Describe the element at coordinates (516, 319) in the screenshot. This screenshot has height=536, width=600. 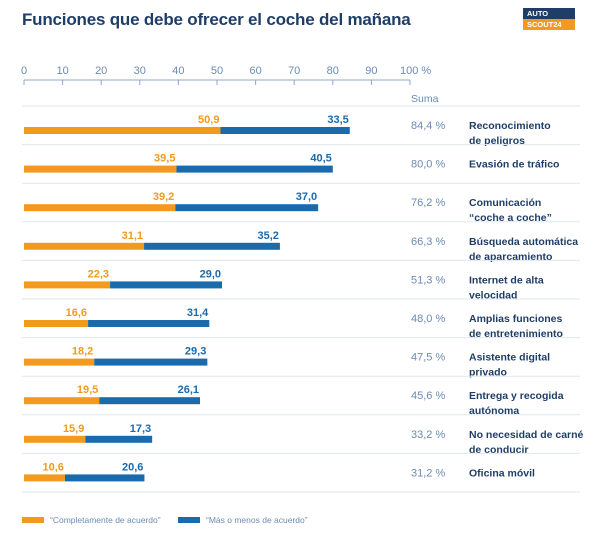
I see `category-label: Amplias funciones` at that location.